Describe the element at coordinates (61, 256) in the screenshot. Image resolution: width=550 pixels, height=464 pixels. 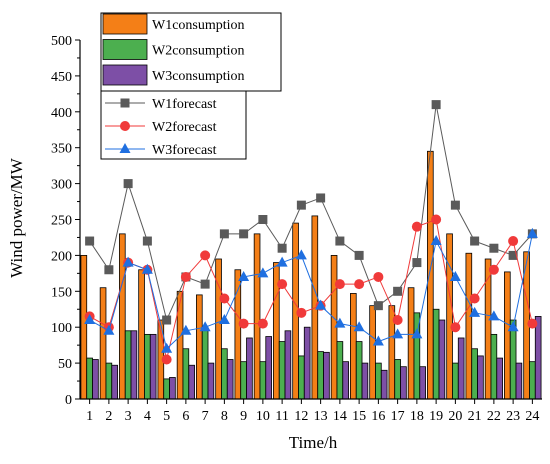
I see `y-tick-label: 200` at that location.